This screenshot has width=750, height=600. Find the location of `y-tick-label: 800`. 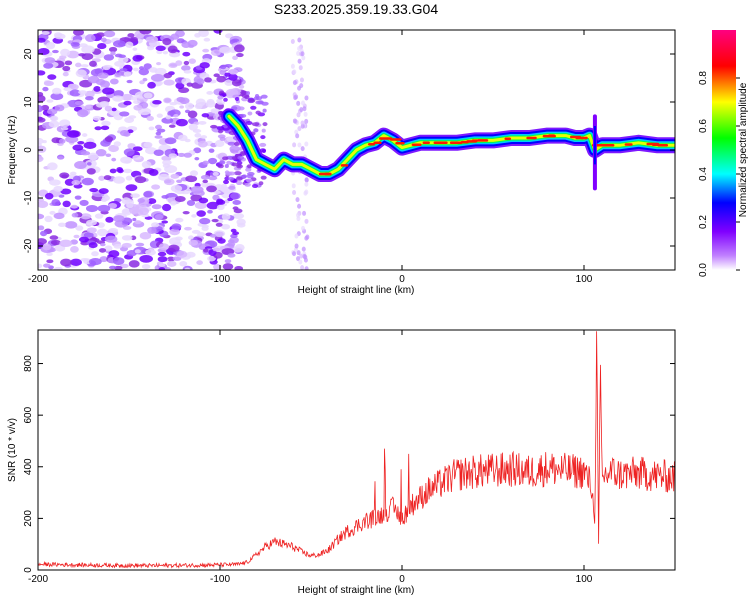

y-tick-label: 800 is located at coordinates (28, 363).